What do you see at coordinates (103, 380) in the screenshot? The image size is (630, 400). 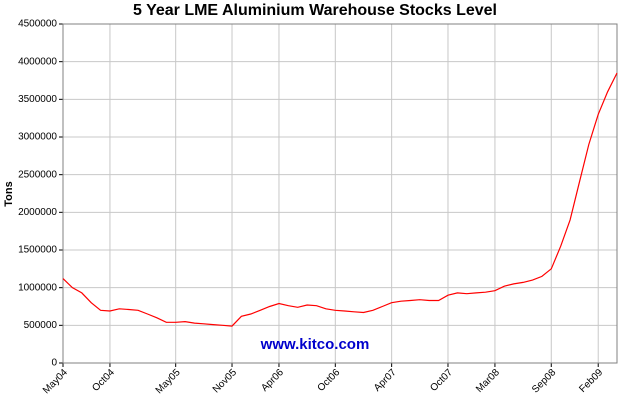 I see `x-tick-label: Oct04` at bounding box center [103, 380].